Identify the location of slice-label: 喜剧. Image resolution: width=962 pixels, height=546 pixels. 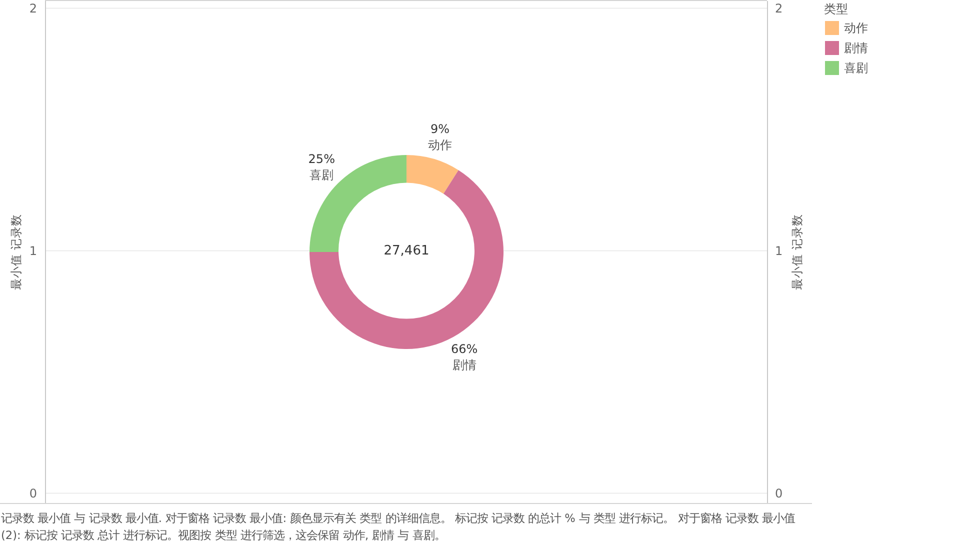
(322, 175).